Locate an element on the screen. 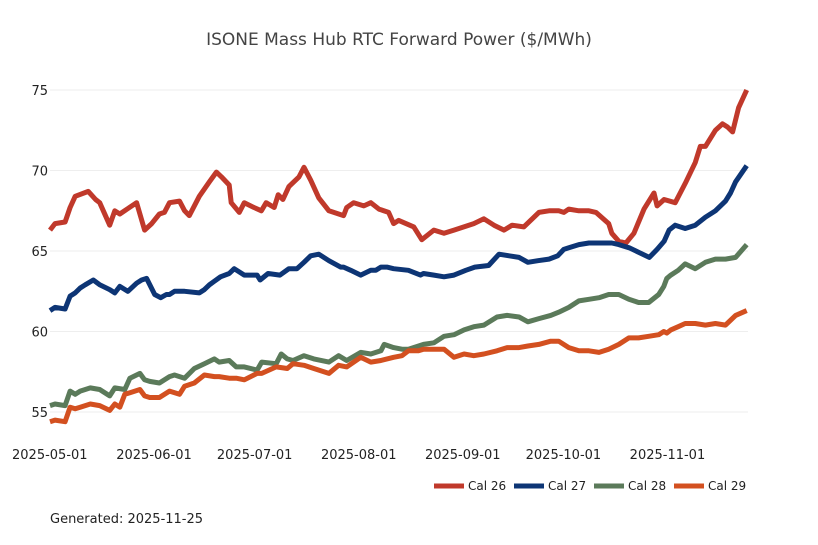 Image resolution: width=818 pixels, height=545 pixels. generated-footer: Generated: 2025-11-25 is located at coordinates (127, 519).